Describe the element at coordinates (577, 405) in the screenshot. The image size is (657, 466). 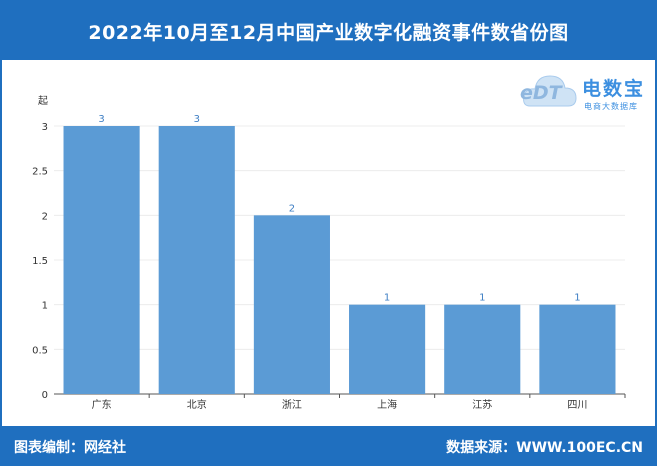
I see `x-tick-label: 四川` at that location.